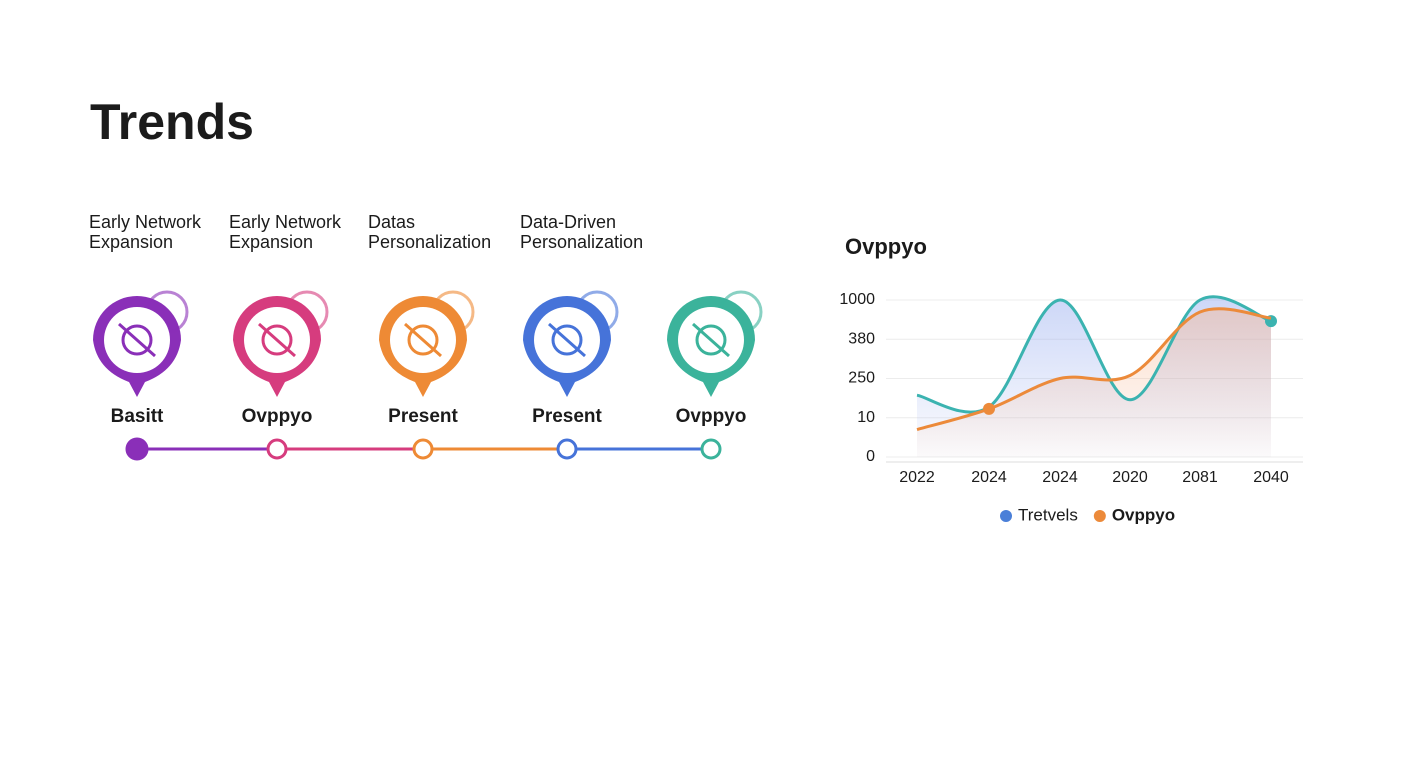 The image size is (1408, 768). What do you see at coordinates (857, 299) in the screenshot?
I see `y-tick-label: 1000` at bounding box center [857, 299].